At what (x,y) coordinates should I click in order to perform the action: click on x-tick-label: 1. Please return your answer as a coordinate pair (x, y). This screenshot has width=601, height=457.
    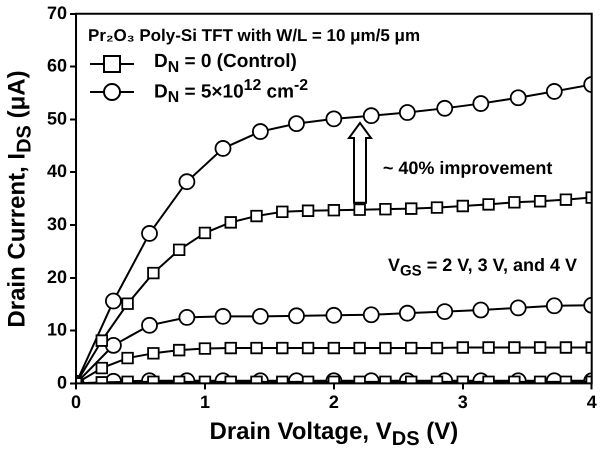
    Looking at the image, I should click on (205, 402).